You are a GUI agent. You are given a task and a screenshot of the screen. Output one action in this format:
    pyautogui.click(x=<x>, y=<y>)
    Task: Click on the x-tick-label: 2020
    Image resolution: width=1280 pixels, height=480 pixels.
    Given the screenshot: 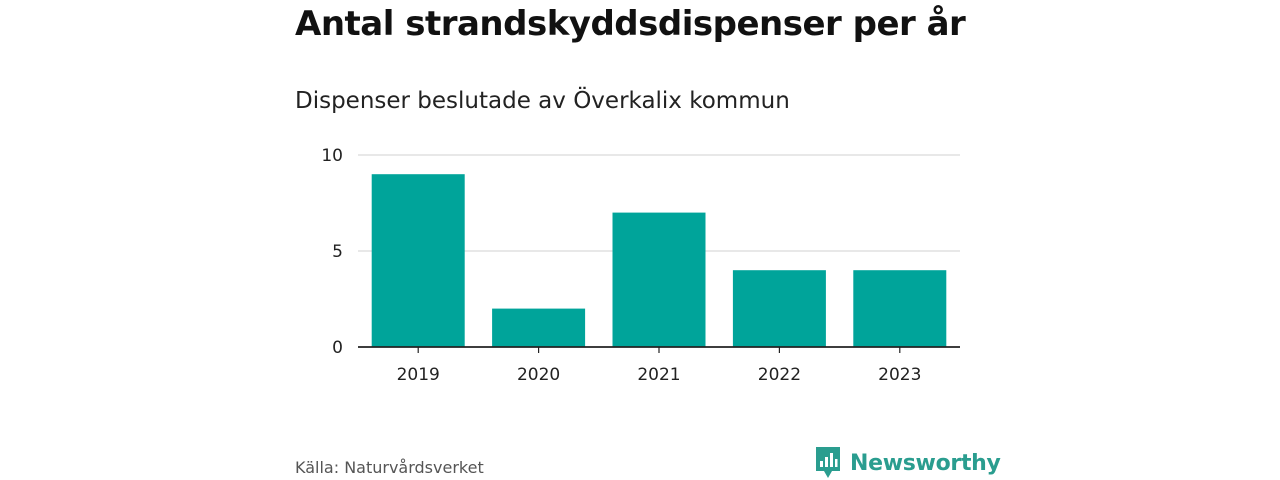 What is the action you would take?
    pyautogui.click(x=538, y=375)
    